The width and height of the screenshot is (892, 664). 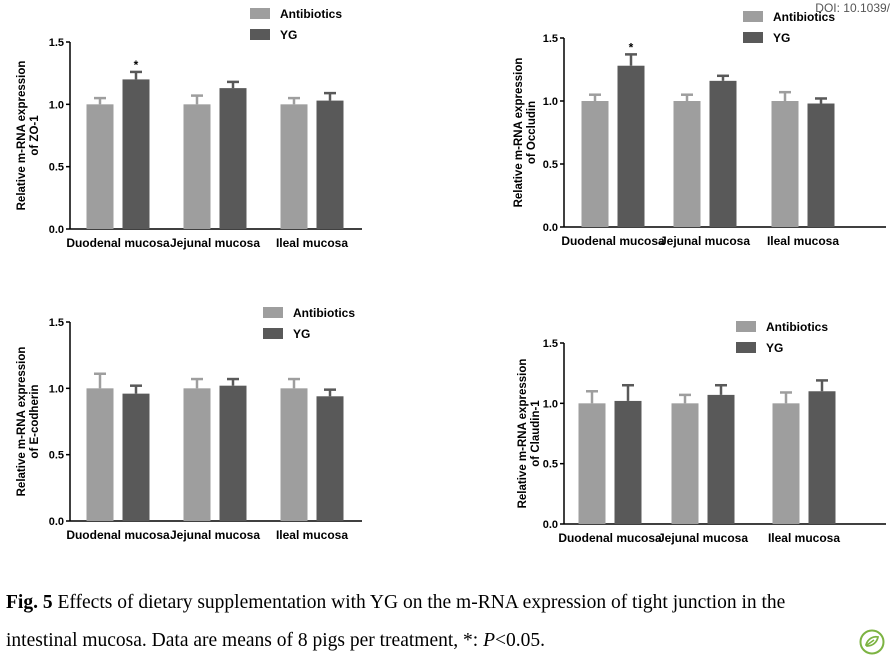 I want to click on caption-p-italic: P, so click(x=489, y=641).